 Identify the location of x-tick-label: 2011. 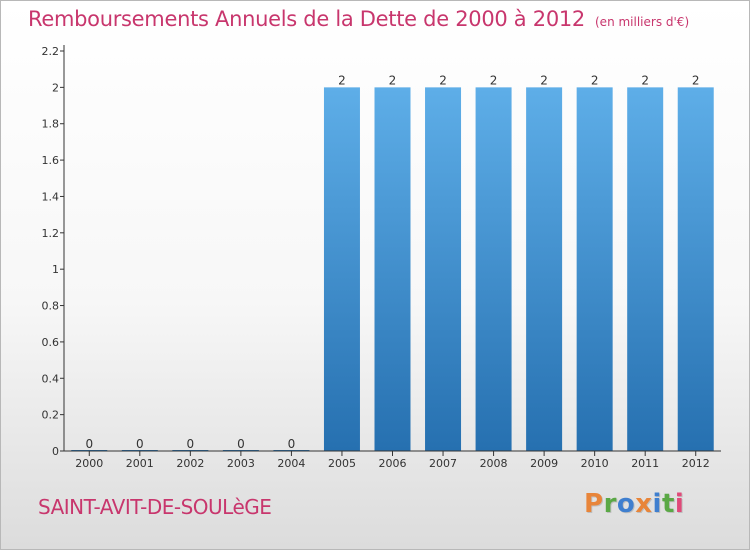
(645, 463).